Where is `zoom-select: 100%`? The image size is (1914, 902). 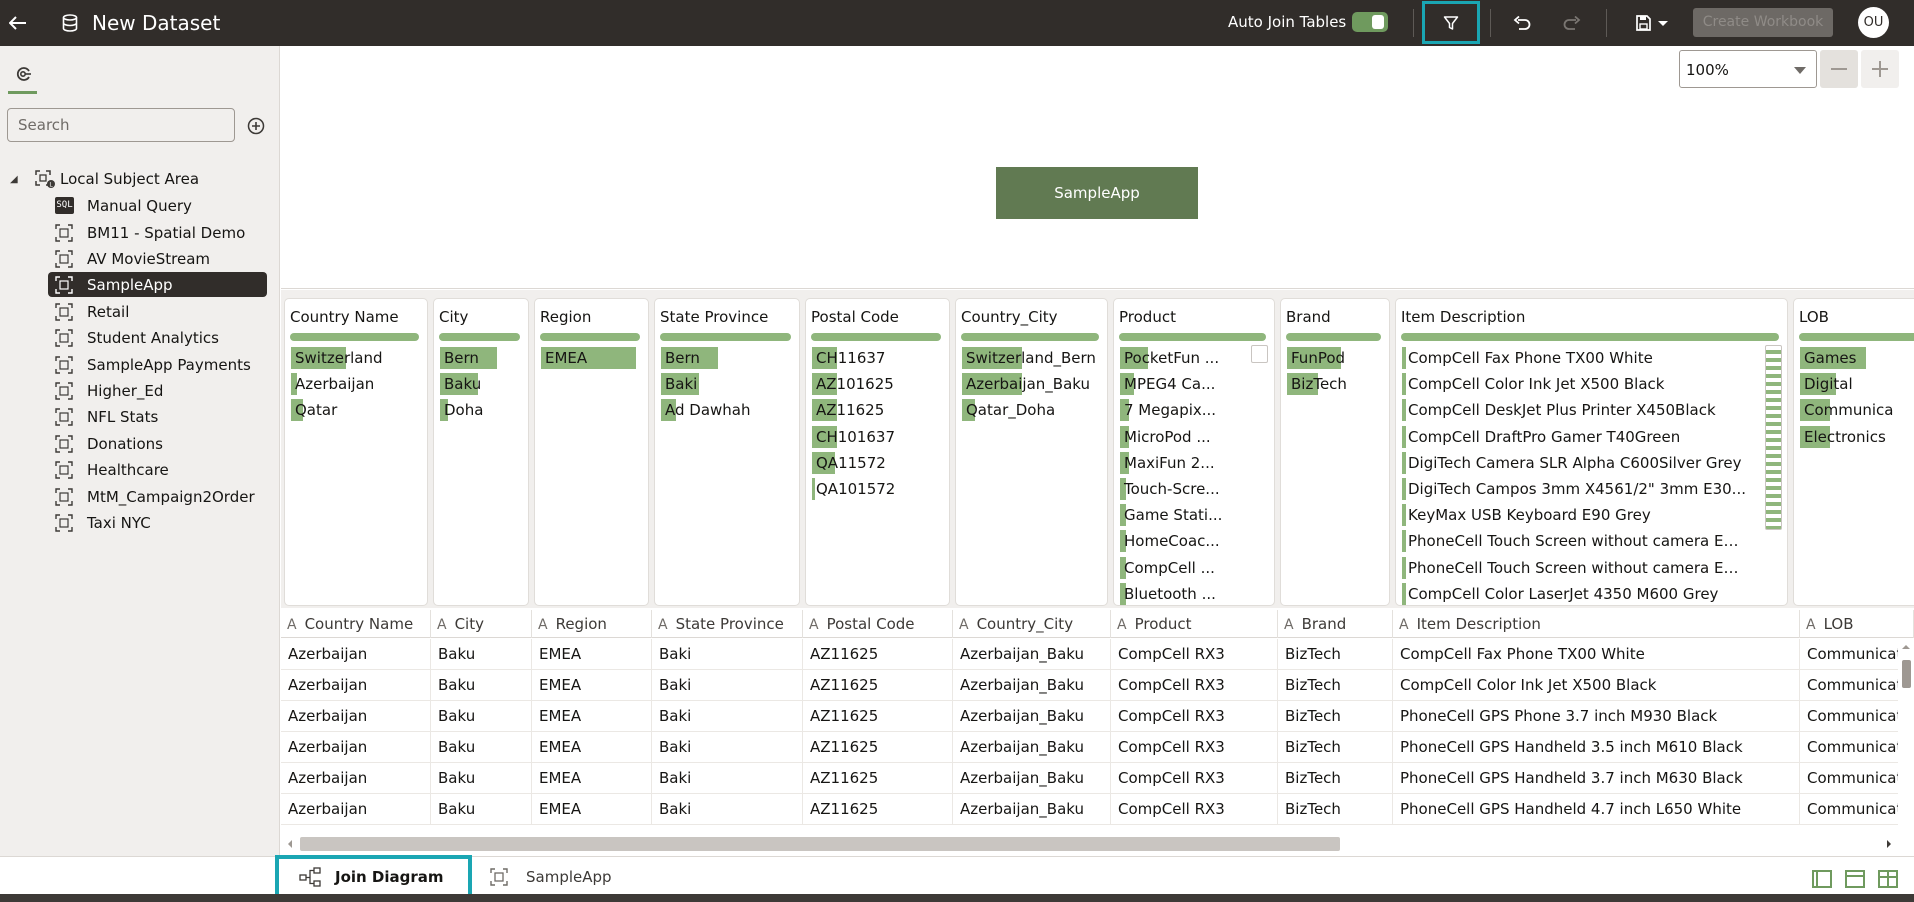
zoom-select: 100% is located at coordinates (1748, 69).